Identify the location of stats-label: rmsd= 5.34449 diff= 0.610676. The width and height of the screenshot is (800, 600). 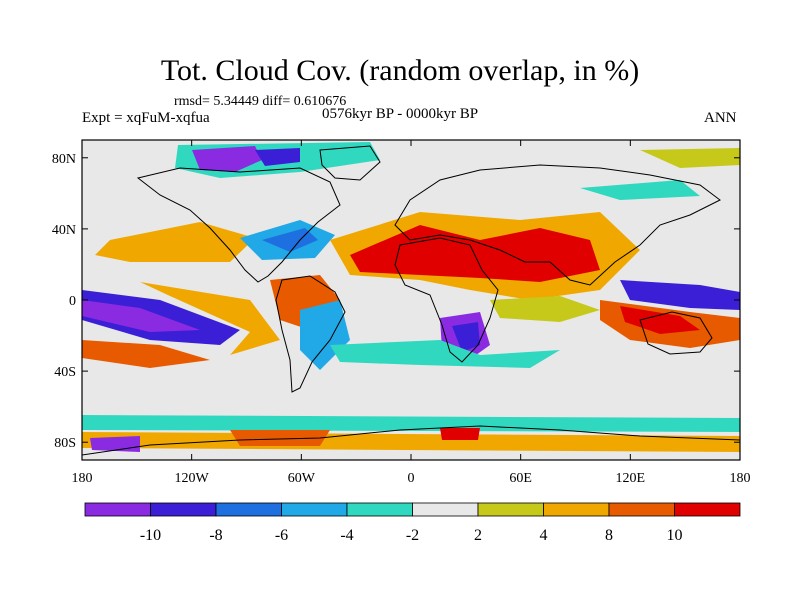
(260, 101).